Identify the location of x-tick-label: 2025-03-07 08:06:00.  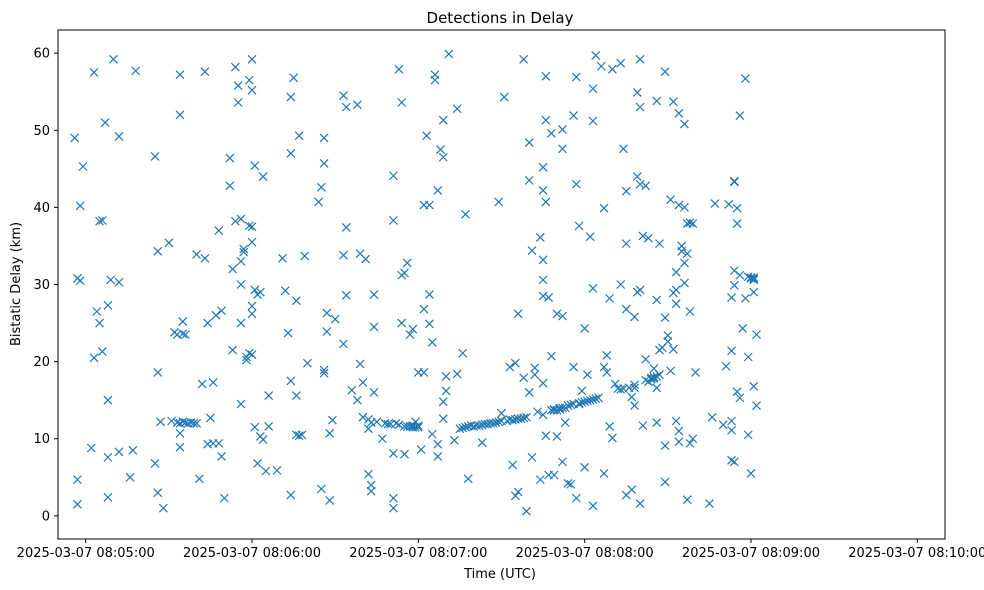
(252, 553).